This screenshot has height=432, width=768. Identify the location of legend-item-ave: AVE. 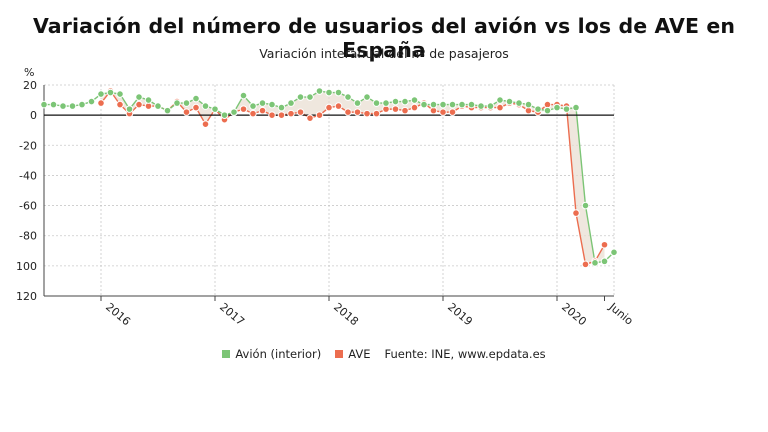
(353, 354).